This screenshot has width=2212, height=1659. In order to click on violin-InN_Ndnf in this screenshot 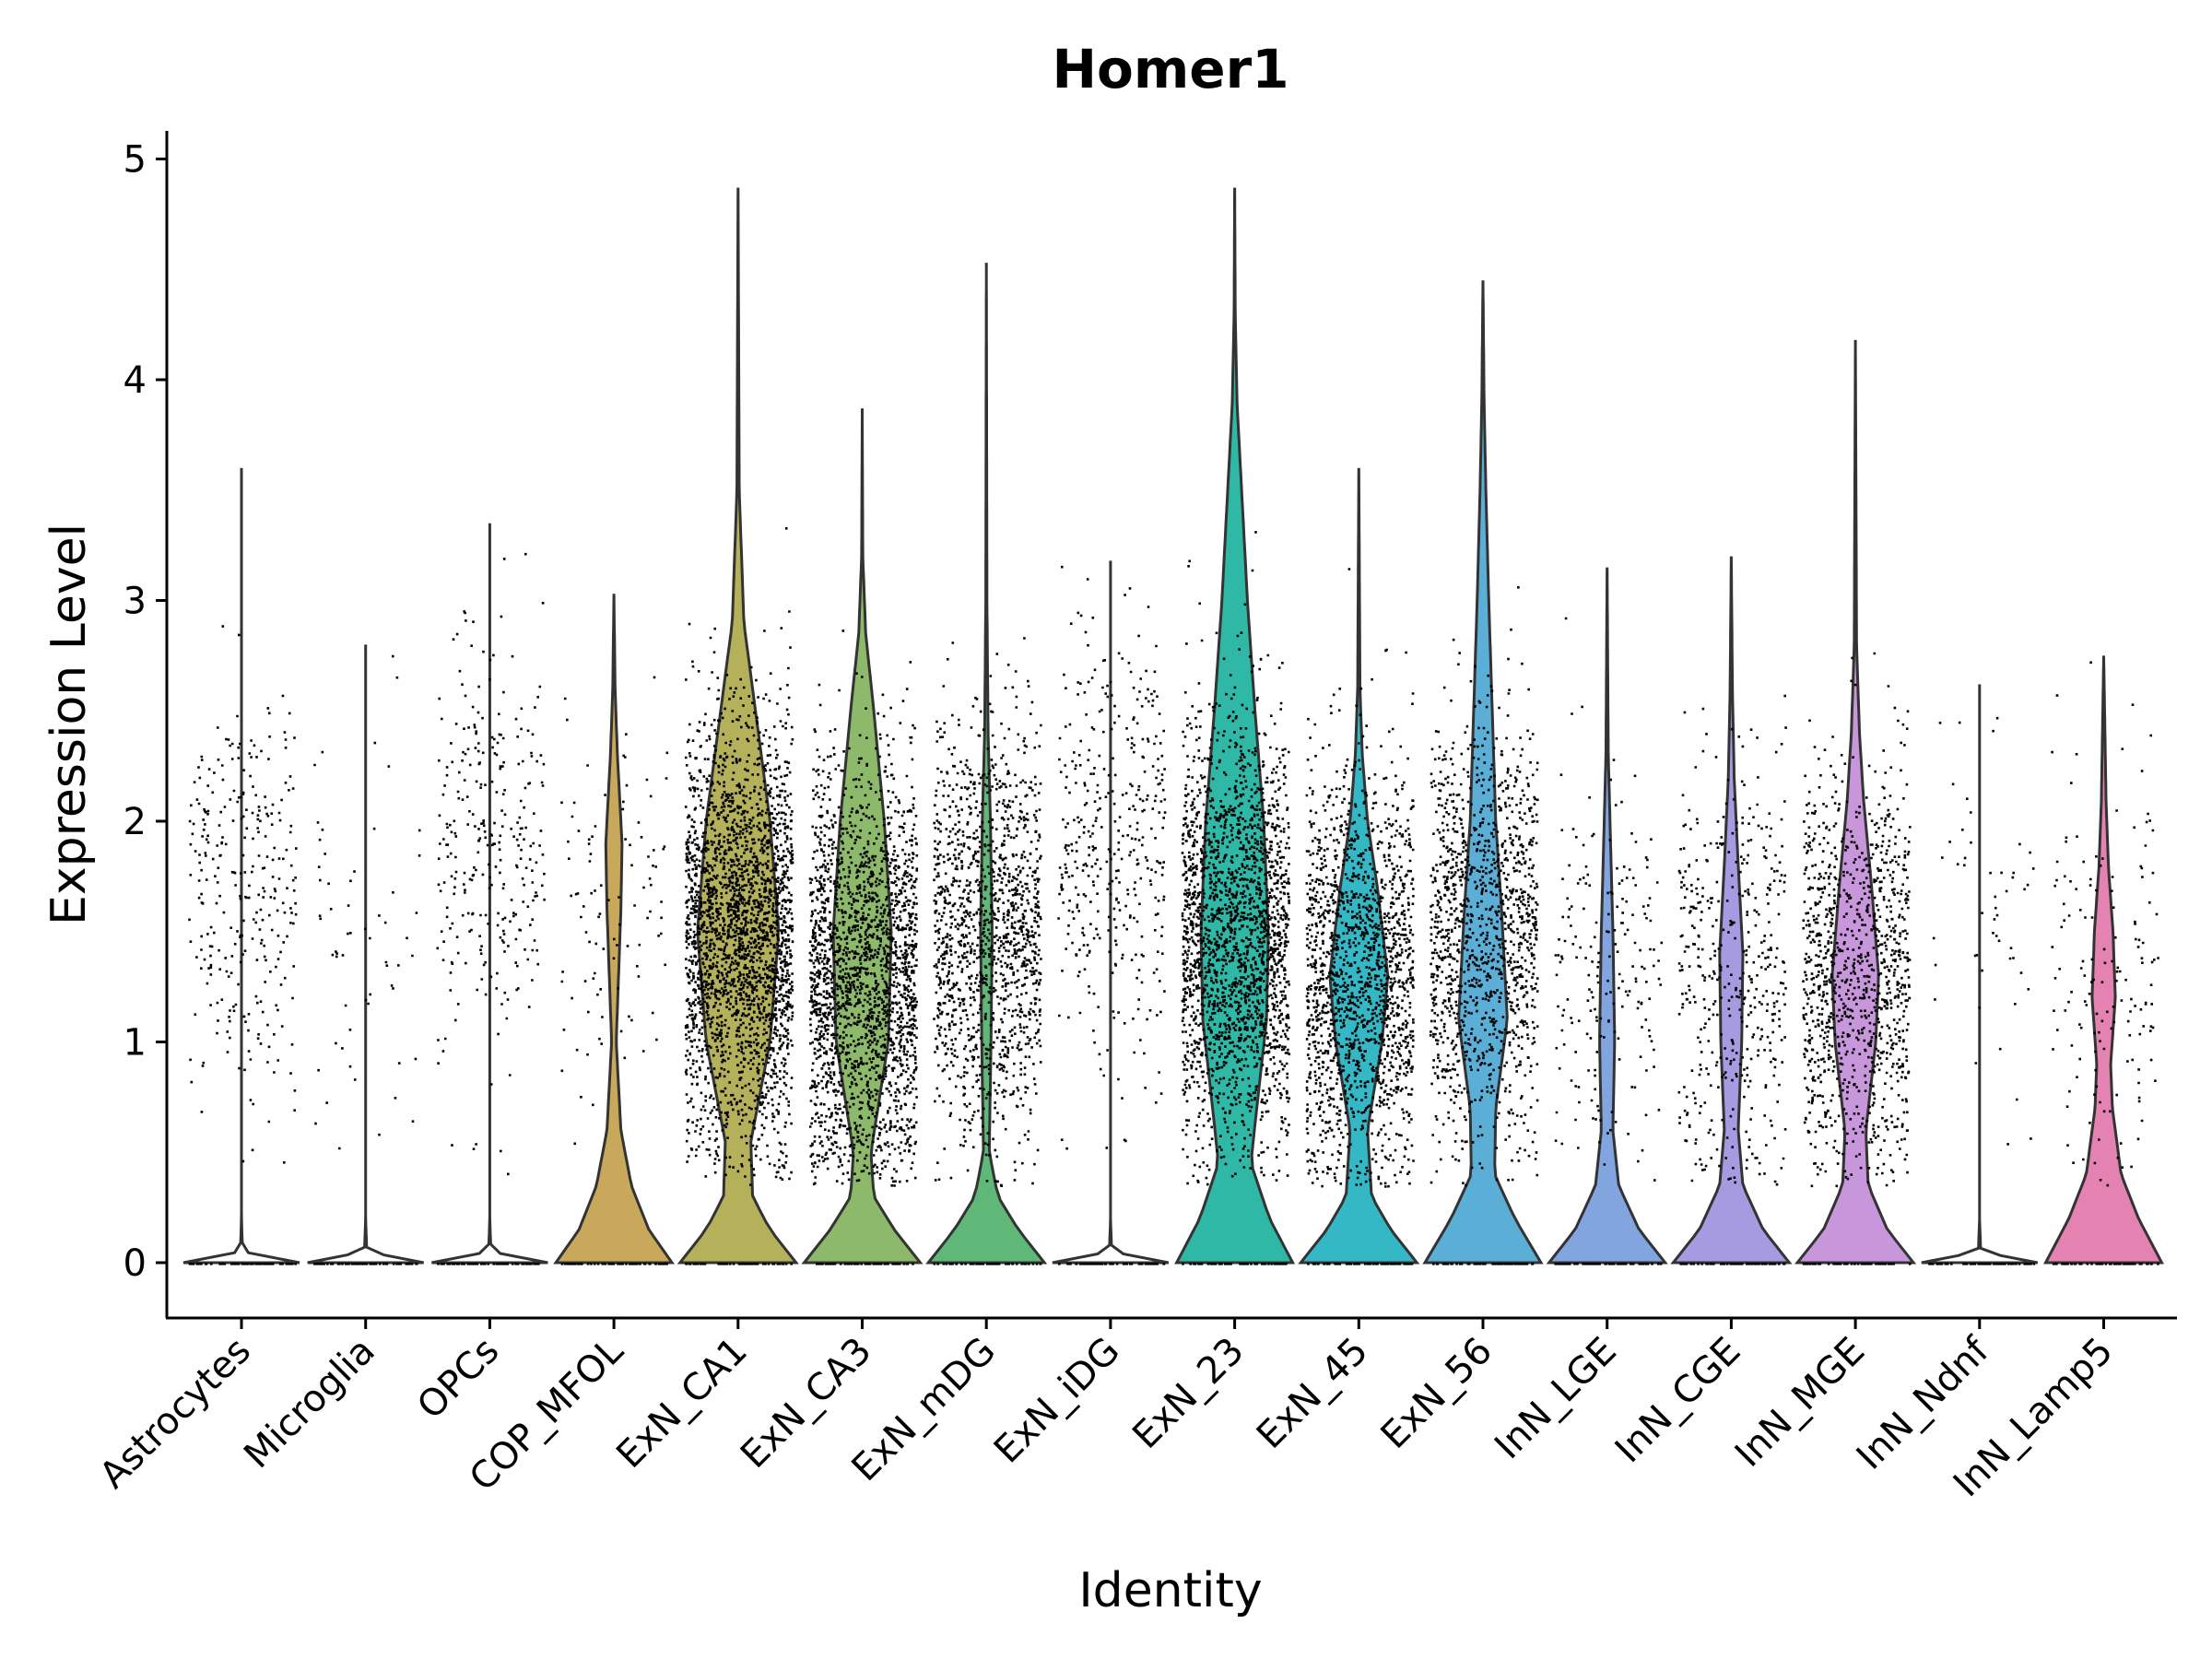, I will do `click(1980, 974)`.